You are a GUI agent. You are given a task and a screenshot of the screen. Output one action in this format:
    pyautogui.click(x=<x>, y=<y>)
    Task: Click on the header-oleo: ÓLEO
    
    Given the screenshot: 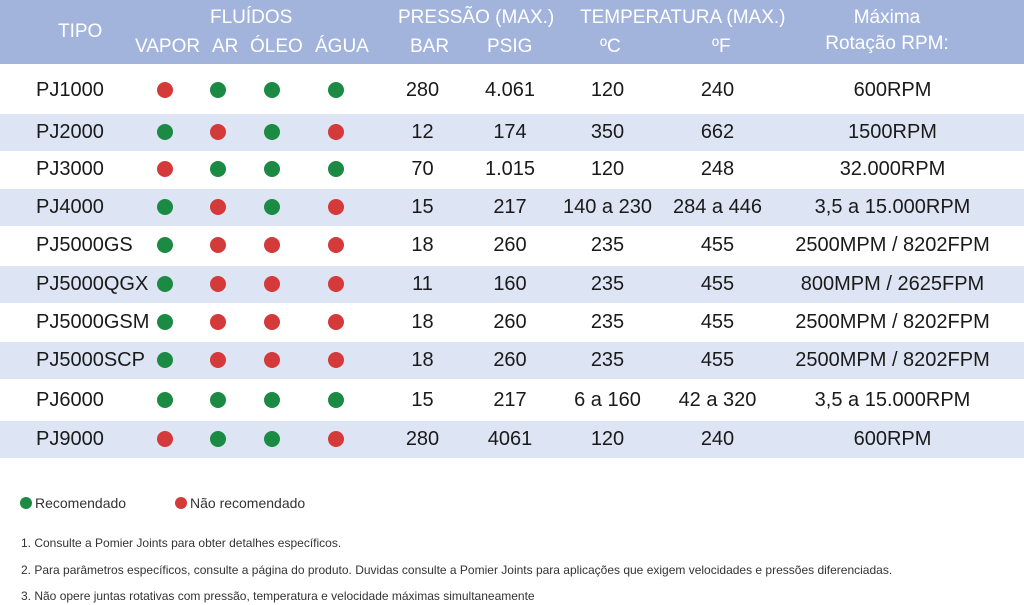 What is the action you would take?
    pyautogui.click(x=276, y=46)
    